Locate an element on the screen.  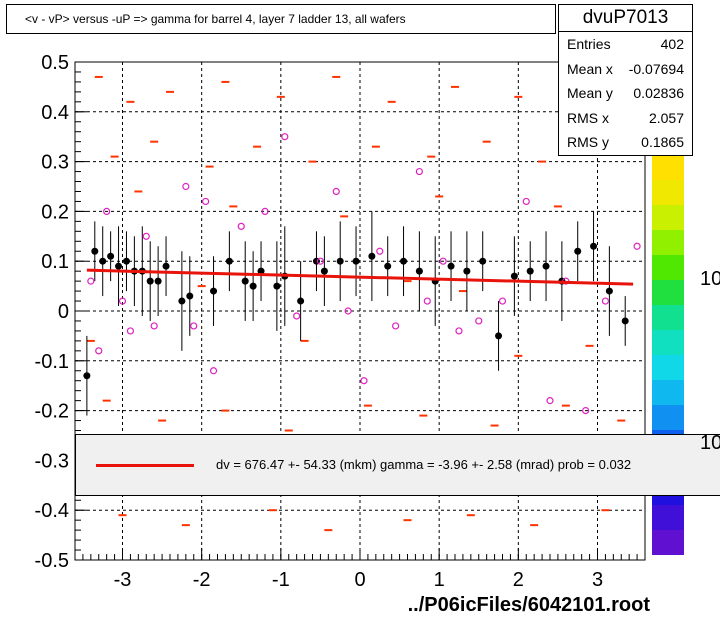
y-tick-label: 0.4 is located at coordinates (55, 113).